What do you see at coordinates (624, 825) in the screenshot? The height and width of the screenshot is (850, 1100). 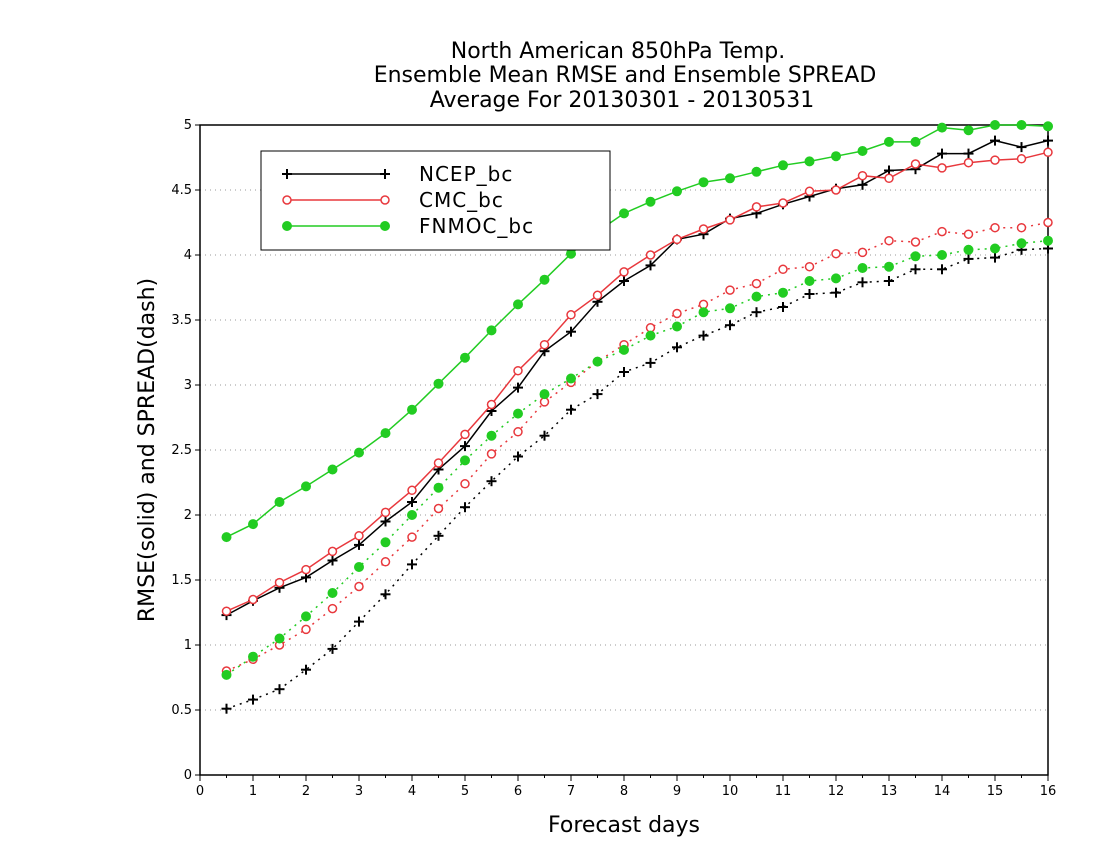 I see `x-axis-label: Forecast days` at bounding box center [624, 825].